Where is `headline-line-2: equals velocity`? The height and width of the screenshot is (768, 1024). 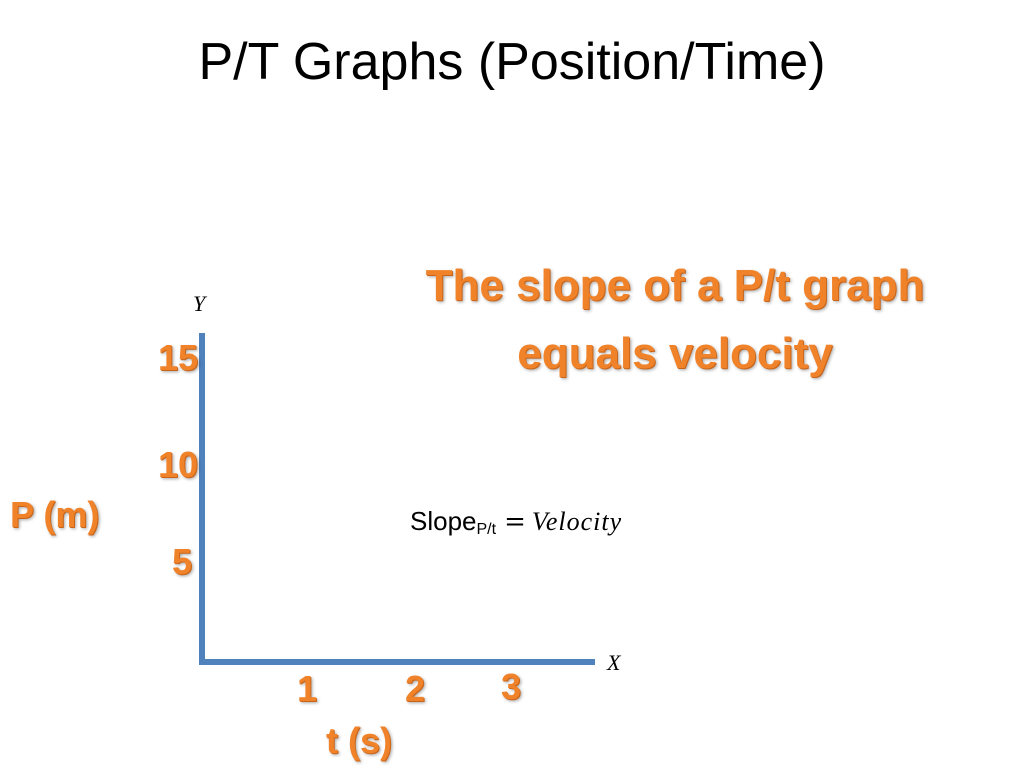
headline-line-2: equals velocity is located at coordinates (675, 354).